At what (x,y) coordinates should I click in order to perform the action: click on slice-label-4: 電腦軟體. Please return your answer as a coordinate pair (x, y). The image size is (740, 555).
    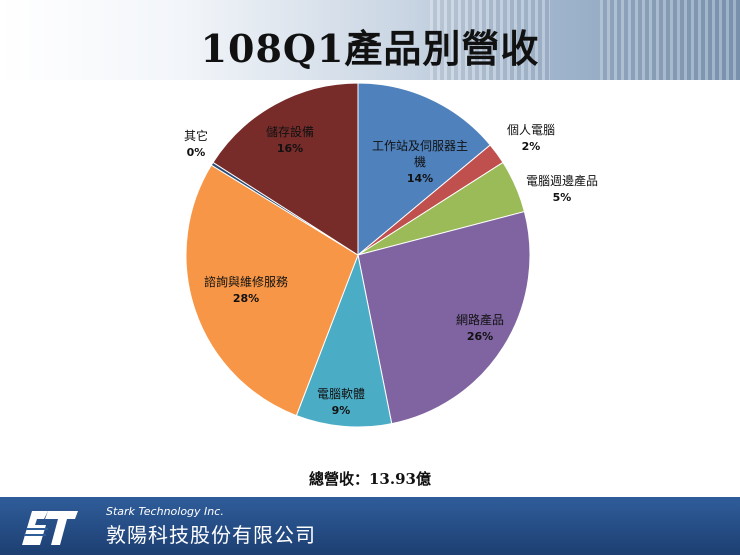
    Looking at the image, I should click on (341, 393).